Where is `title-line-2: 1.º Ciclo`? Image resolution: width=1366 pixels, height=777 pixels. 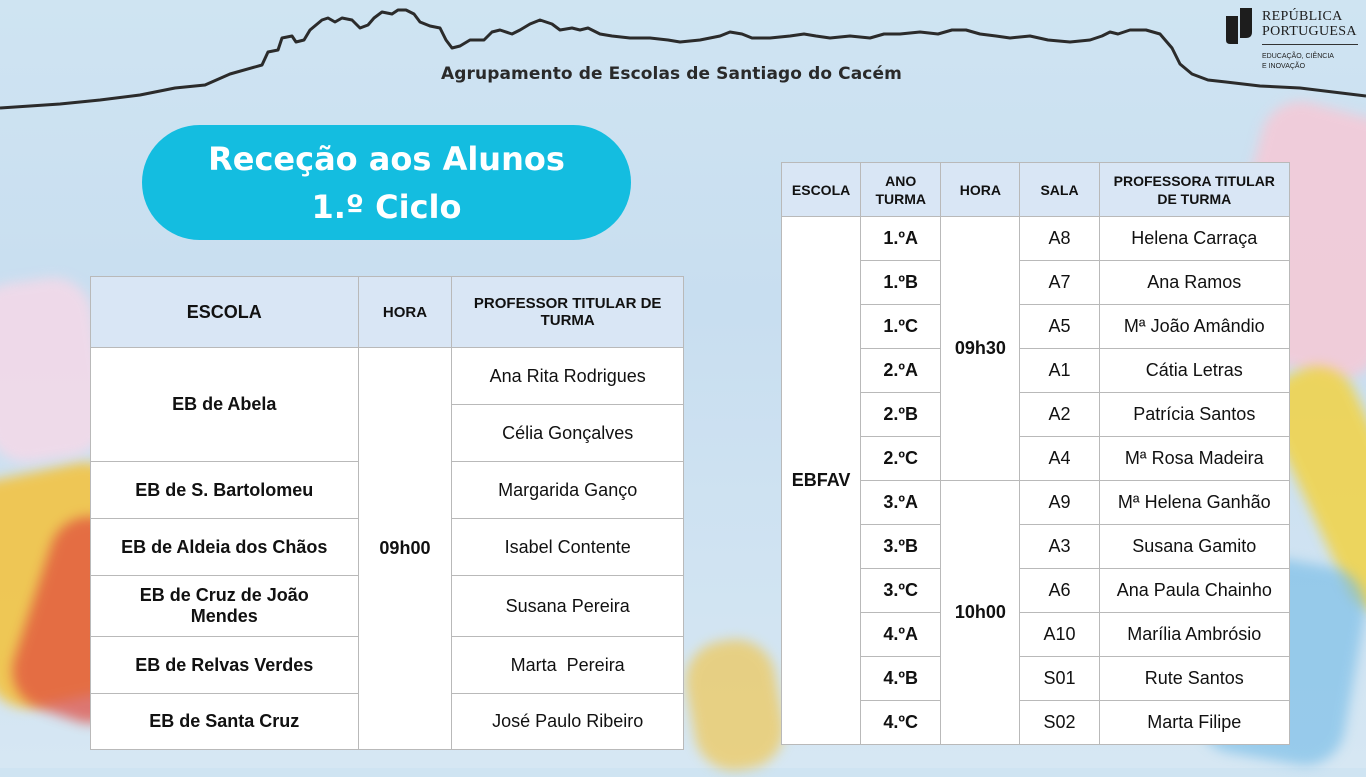
title-line-2: 1.º Ciclo is located at coordinates (386, 206).